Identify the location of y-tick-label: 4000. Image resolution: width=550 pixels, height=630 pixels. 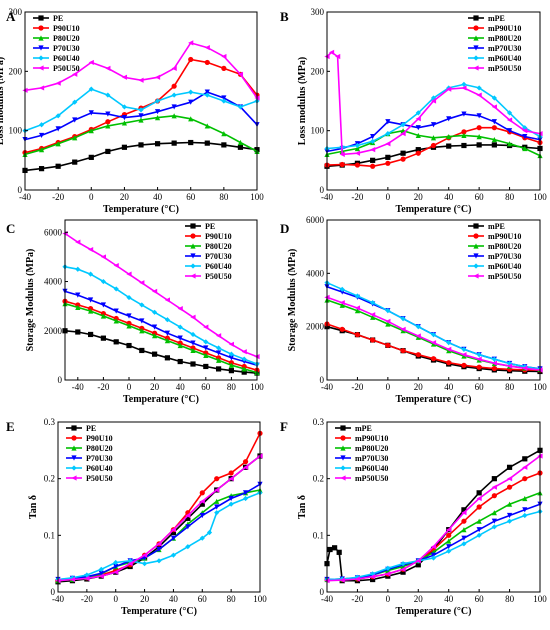
(315, 273).